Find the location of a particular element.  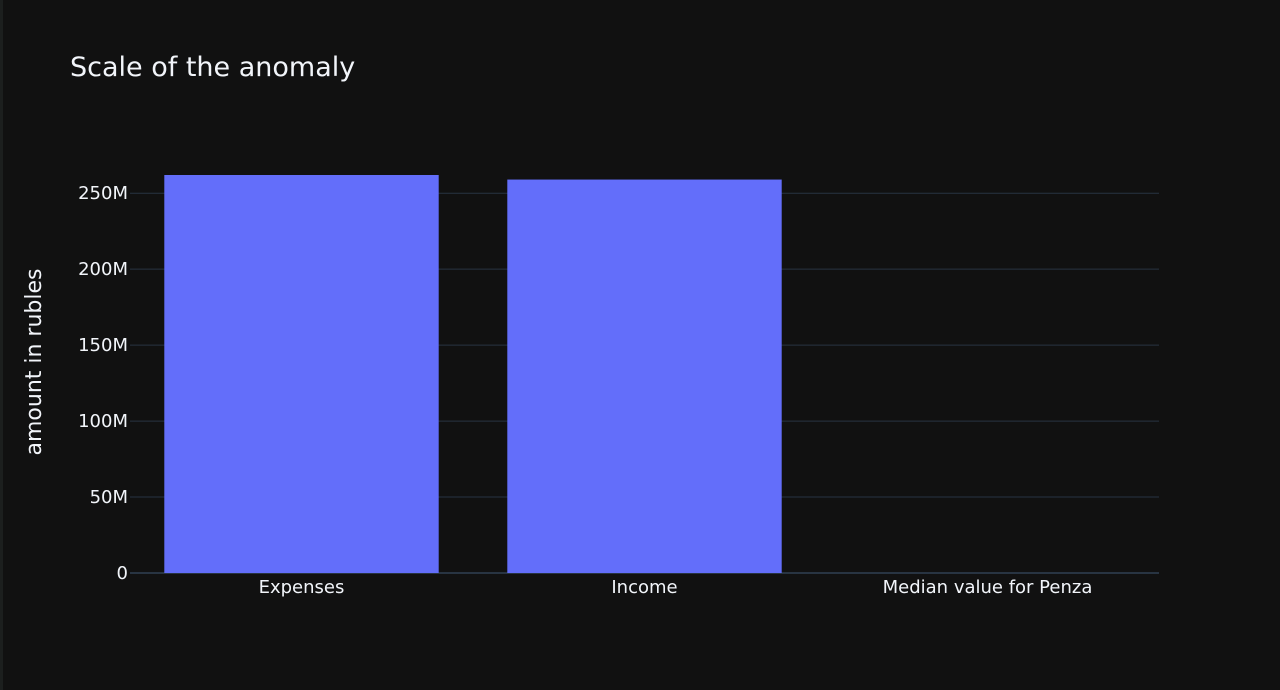

y-tick-label: 100M is located at coordinates (103, 421).